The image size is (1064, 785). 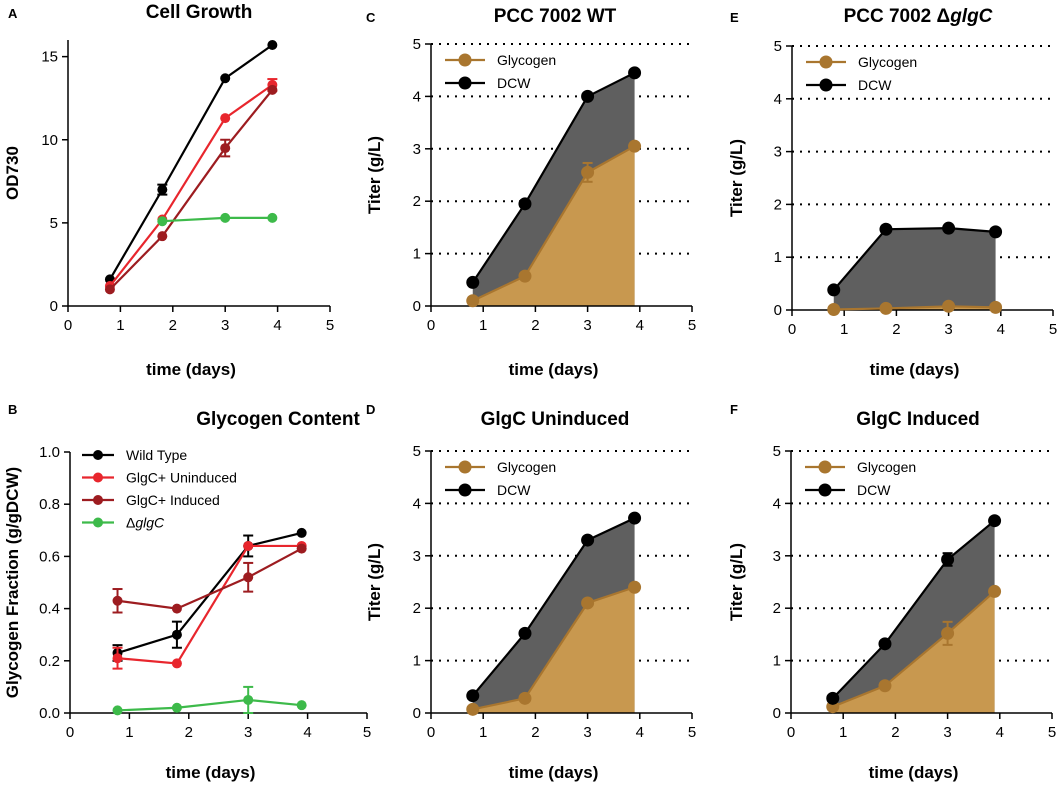 What do you see at coordinates (553, 650) in the screenshot?
I see `panel-d-area-glycogen` at bounding box center [553, 650].